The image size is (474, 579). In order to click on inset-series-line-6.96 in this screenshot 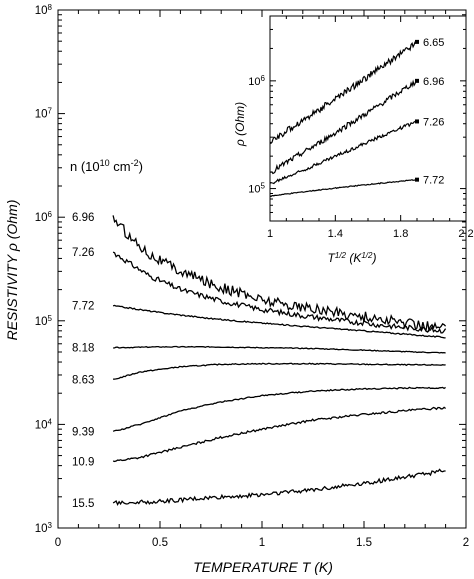, I will do `click(343, 127)`.